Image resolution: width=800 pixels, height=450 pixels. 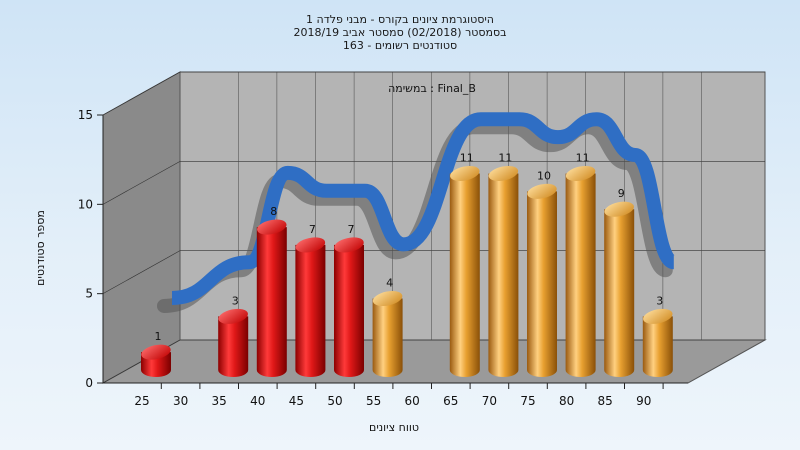 I want to click on x-tick-label: 80, so click(x=566, y=401).